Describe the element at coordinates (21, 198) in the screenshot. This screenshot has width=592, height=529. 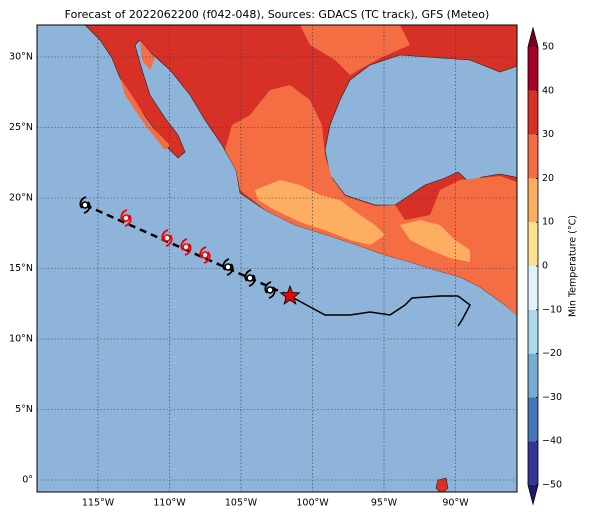
I see `lat-tick-label: 20°N` at that location.